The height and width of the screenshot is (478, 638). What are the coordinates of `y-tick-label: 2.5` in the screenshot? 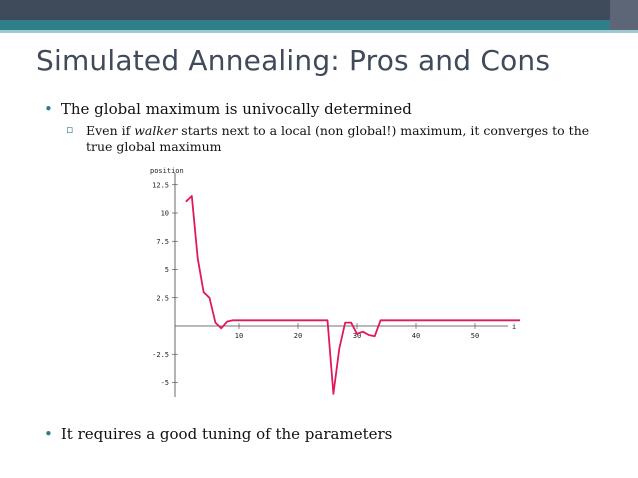 It's located at (162, 298).